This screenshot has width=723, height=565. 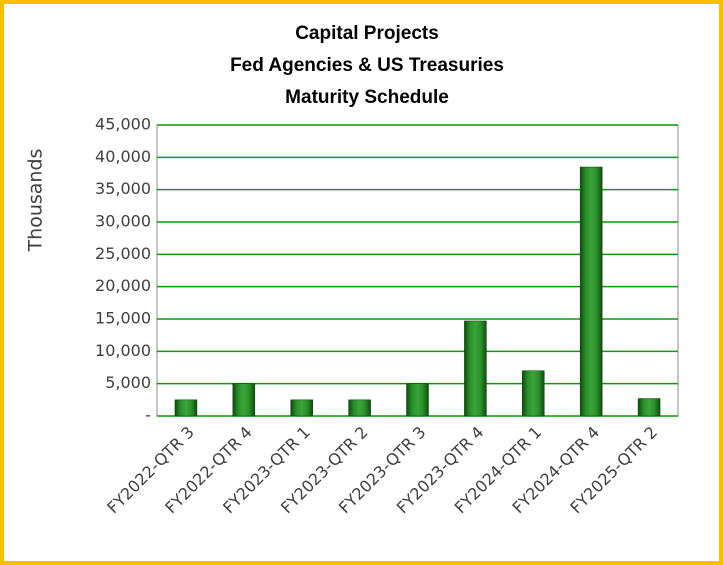 I want to click on y-tick-label: 25,000, so click(x=123, y=253).